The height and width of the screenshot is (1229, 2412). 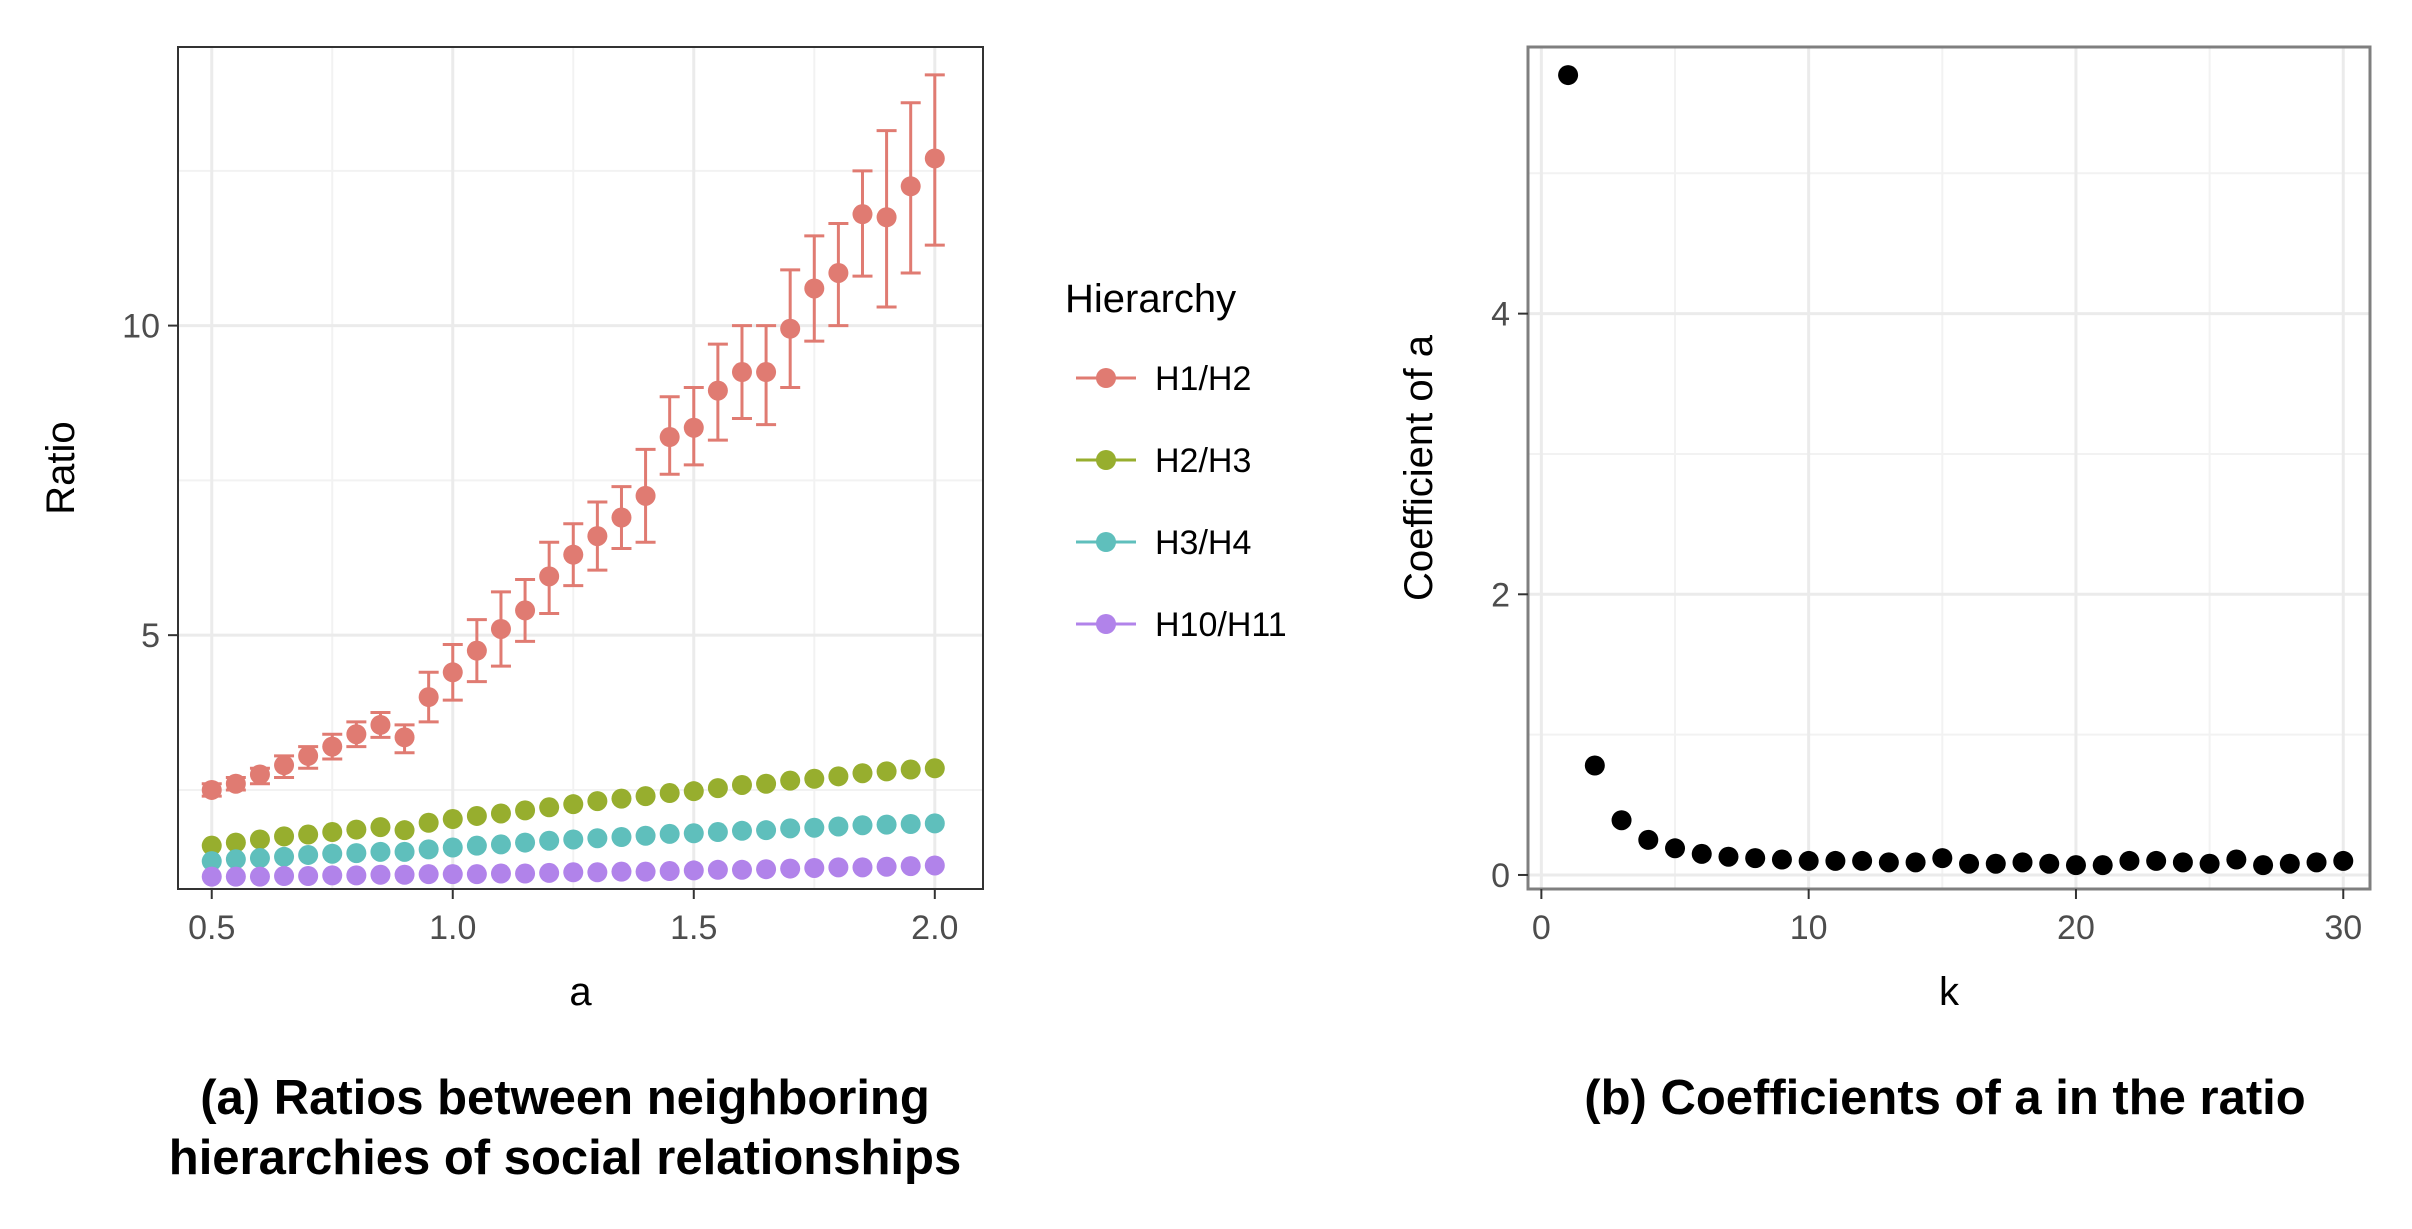 I want to click on legend-title: Hierarchy, so click(x=1150, y=299).